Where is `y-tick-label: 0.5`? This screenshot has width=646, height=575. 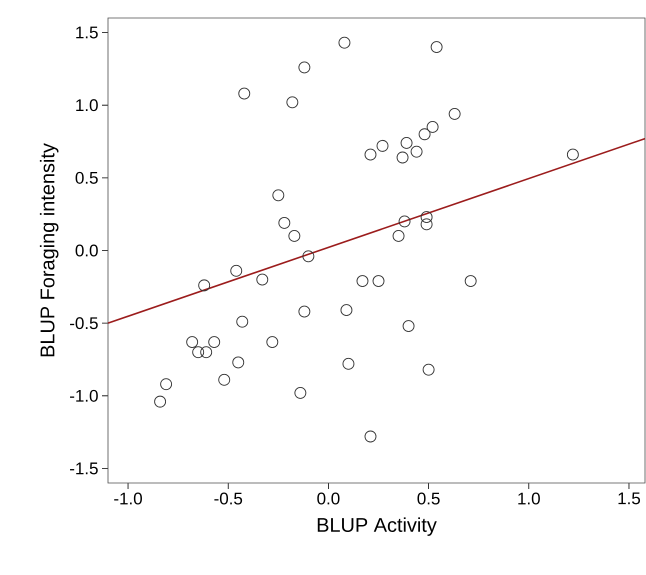 y-tick-label: 0.5 is located at coordinates (87, 178).